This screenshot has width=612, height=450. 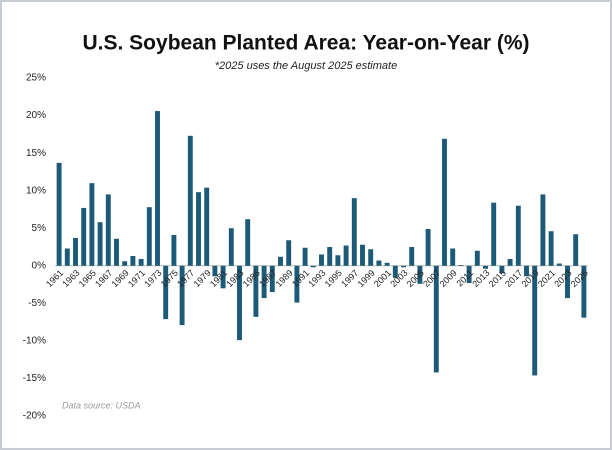 What do you see at coordinates (101, 405) in the screenshot?
I see `source-note: Data source: USDA` at bounding box center [101, 405].